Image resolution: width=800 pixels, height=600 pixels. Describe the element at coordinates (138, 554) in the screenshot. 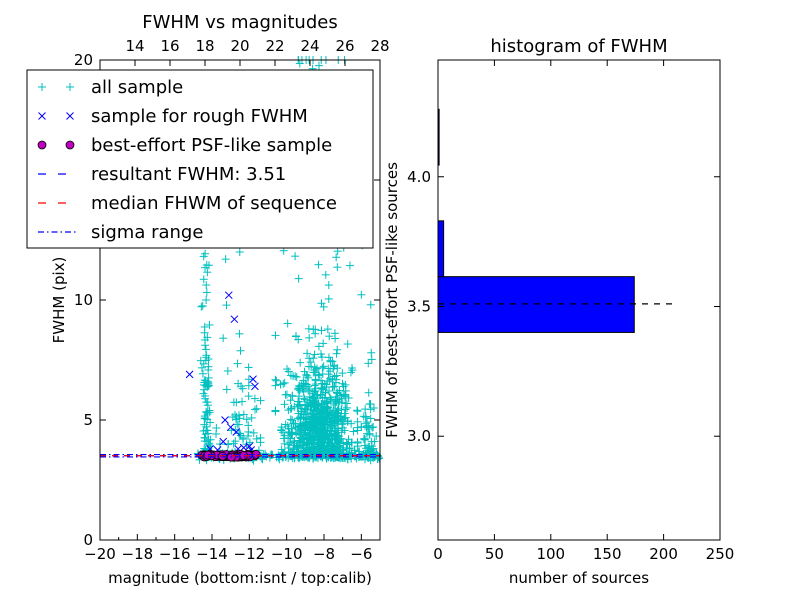

I see `x-tick-label: −18` at that location.